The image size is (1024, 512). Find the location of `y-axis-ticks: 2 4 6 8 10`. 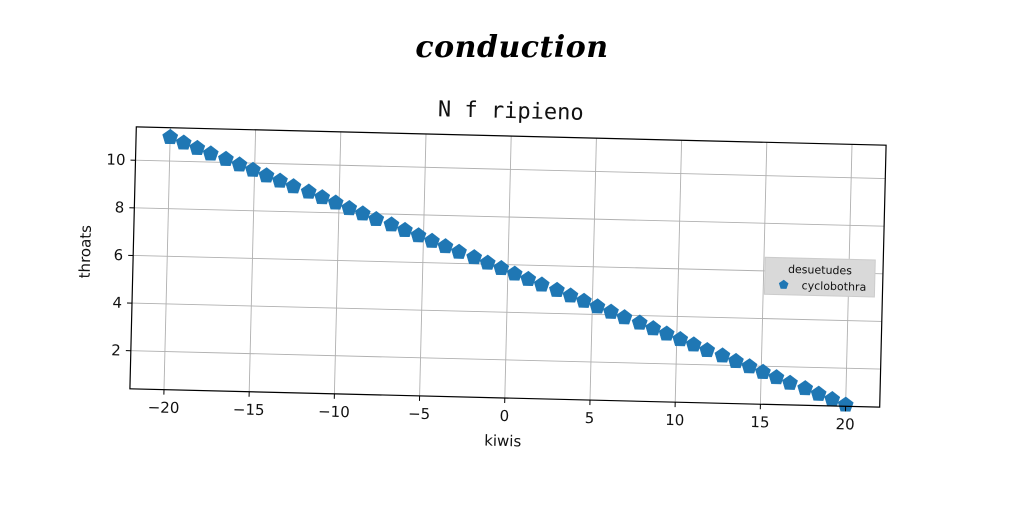

y-axis-ticks: 2 4 6 8 10 is located at coordinates (121, 255).